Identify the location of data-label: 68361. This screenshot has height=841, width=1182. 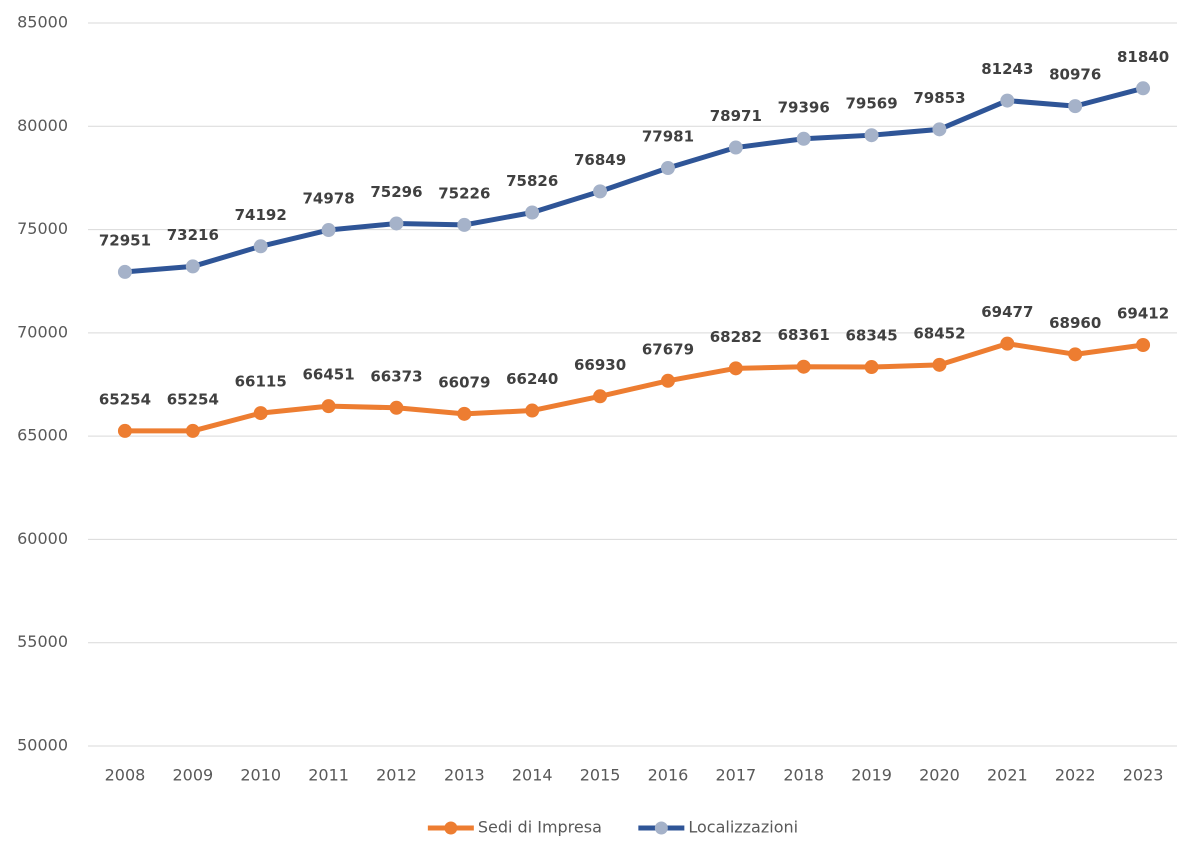
(804, 335).